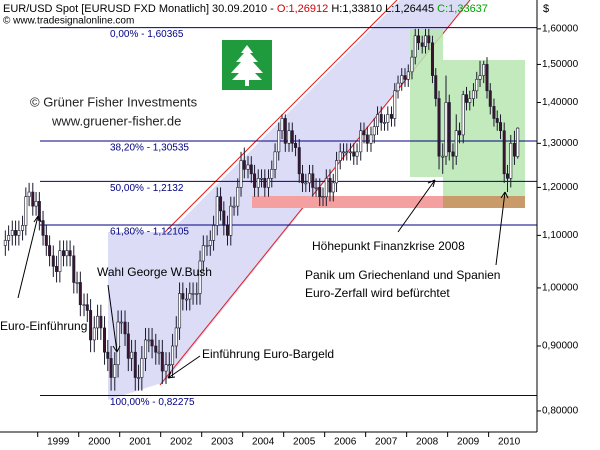 Image resolution: width=600 pixels, height=450 pixels. What do you see at coordinates (268, 354) in the screenshot?
I see `annotation: Einführung Euro-Bargeld` at bounding box center [268, 354].